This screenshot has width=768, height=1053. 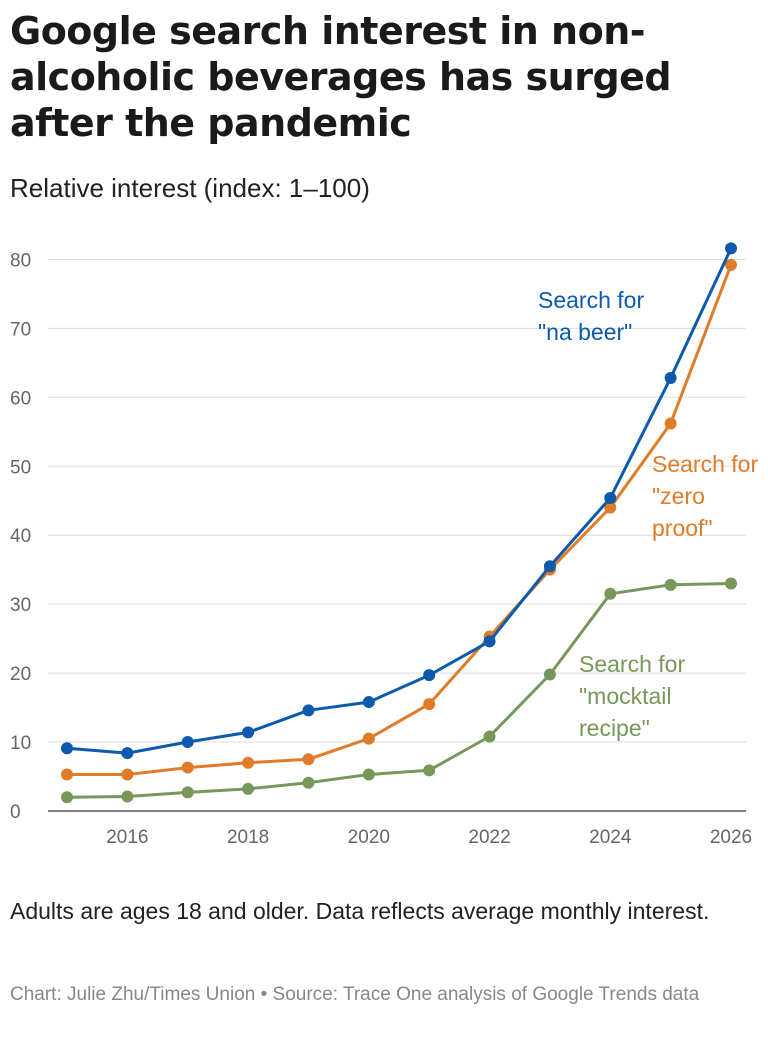 I want to click on y-tick-label: 20, so click(x=20, y=674).